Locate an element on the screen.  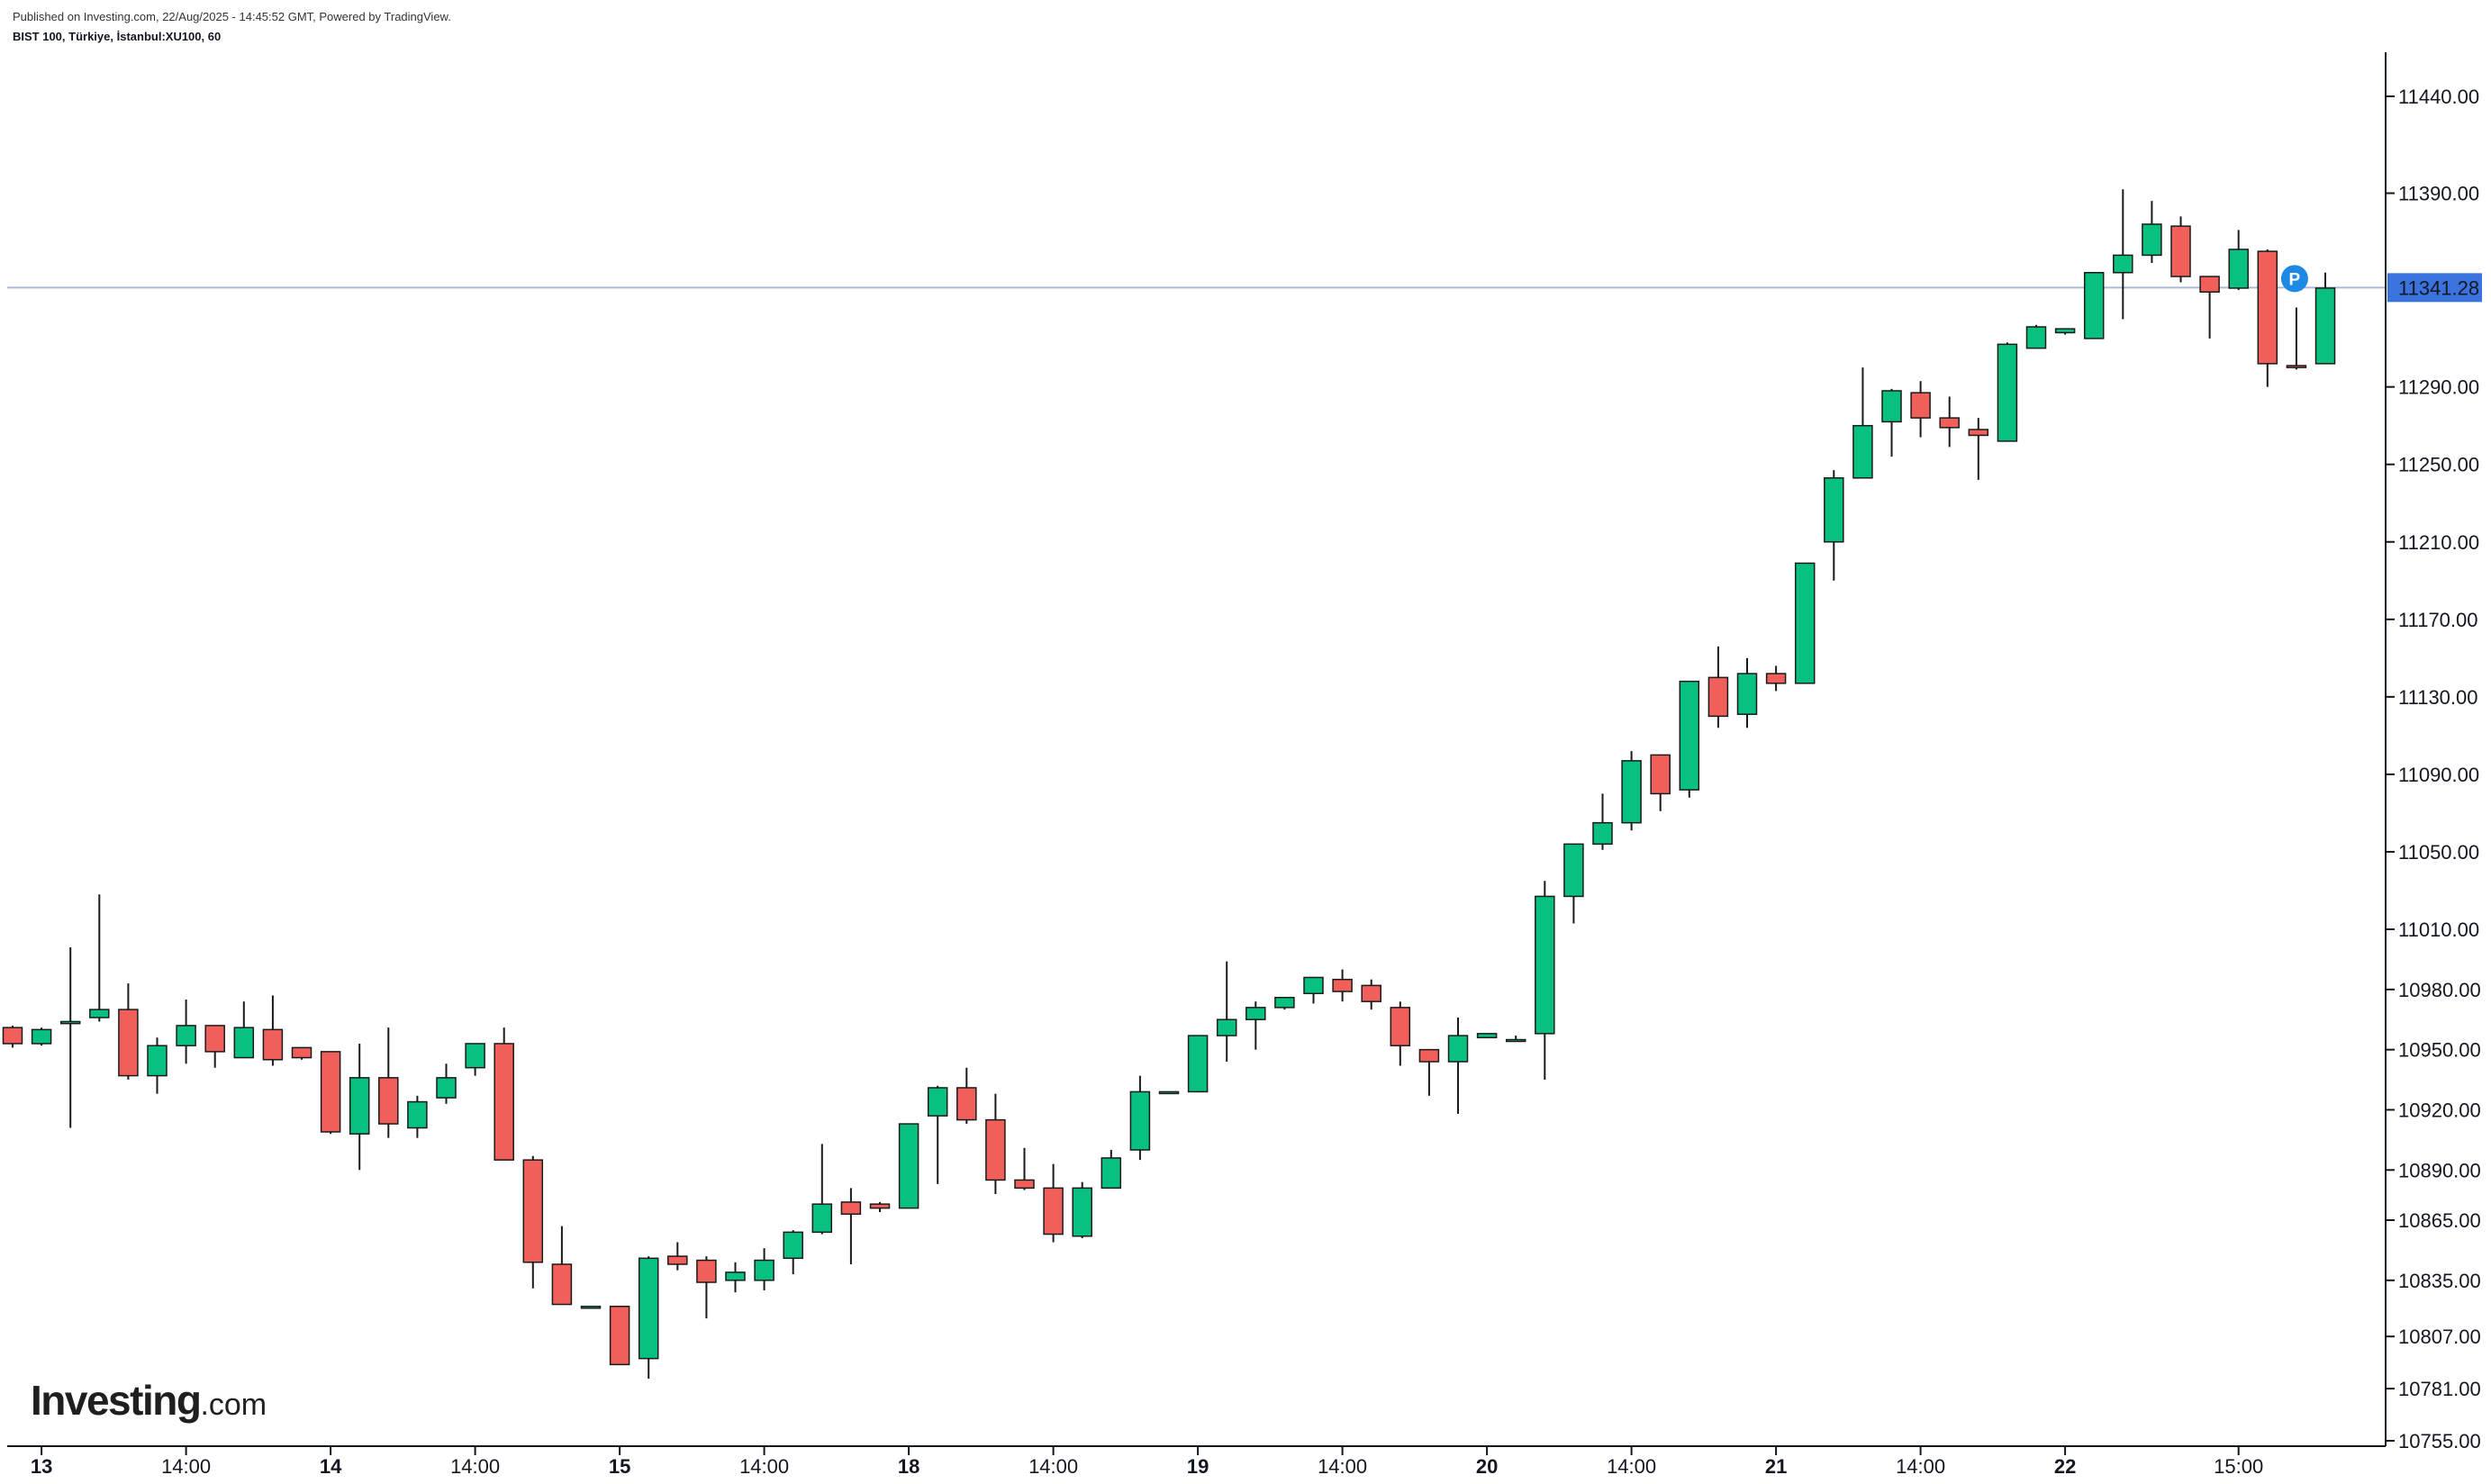
y-tick-label: 11290.00 is located at coordinates (2438, 387).